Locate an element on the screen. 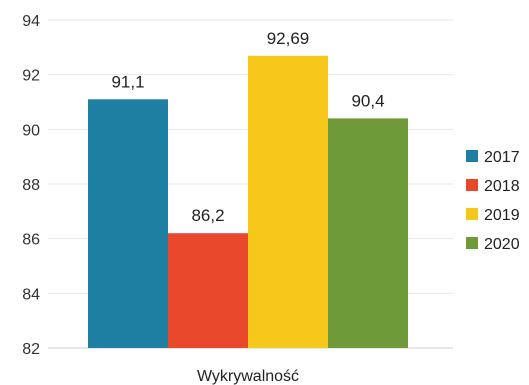 The height and width of the screenshot is (385, 529). legend-swatch-2019 is located at coordinates (472, 214).